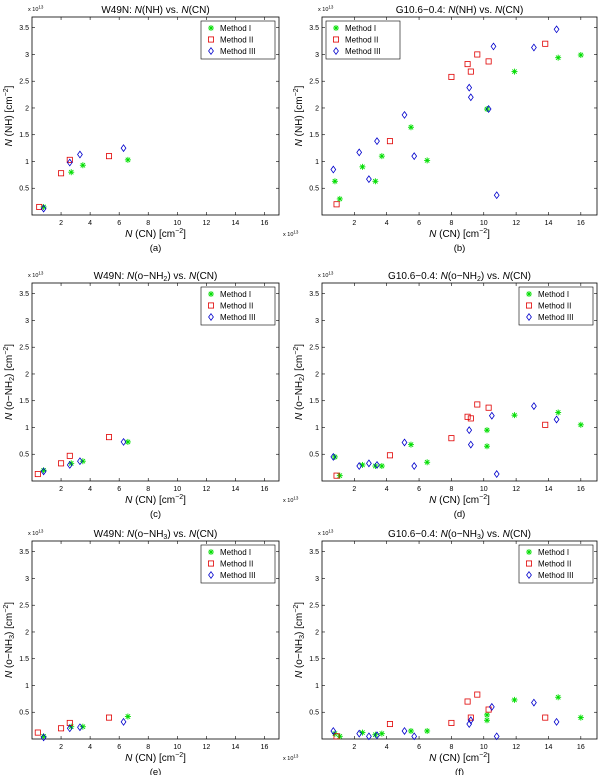  Describe the element at coordinates (156, 277) in the screenshot. I see `chart-title: W49N: N(o−NH2) vs. N(CN)` at that location.